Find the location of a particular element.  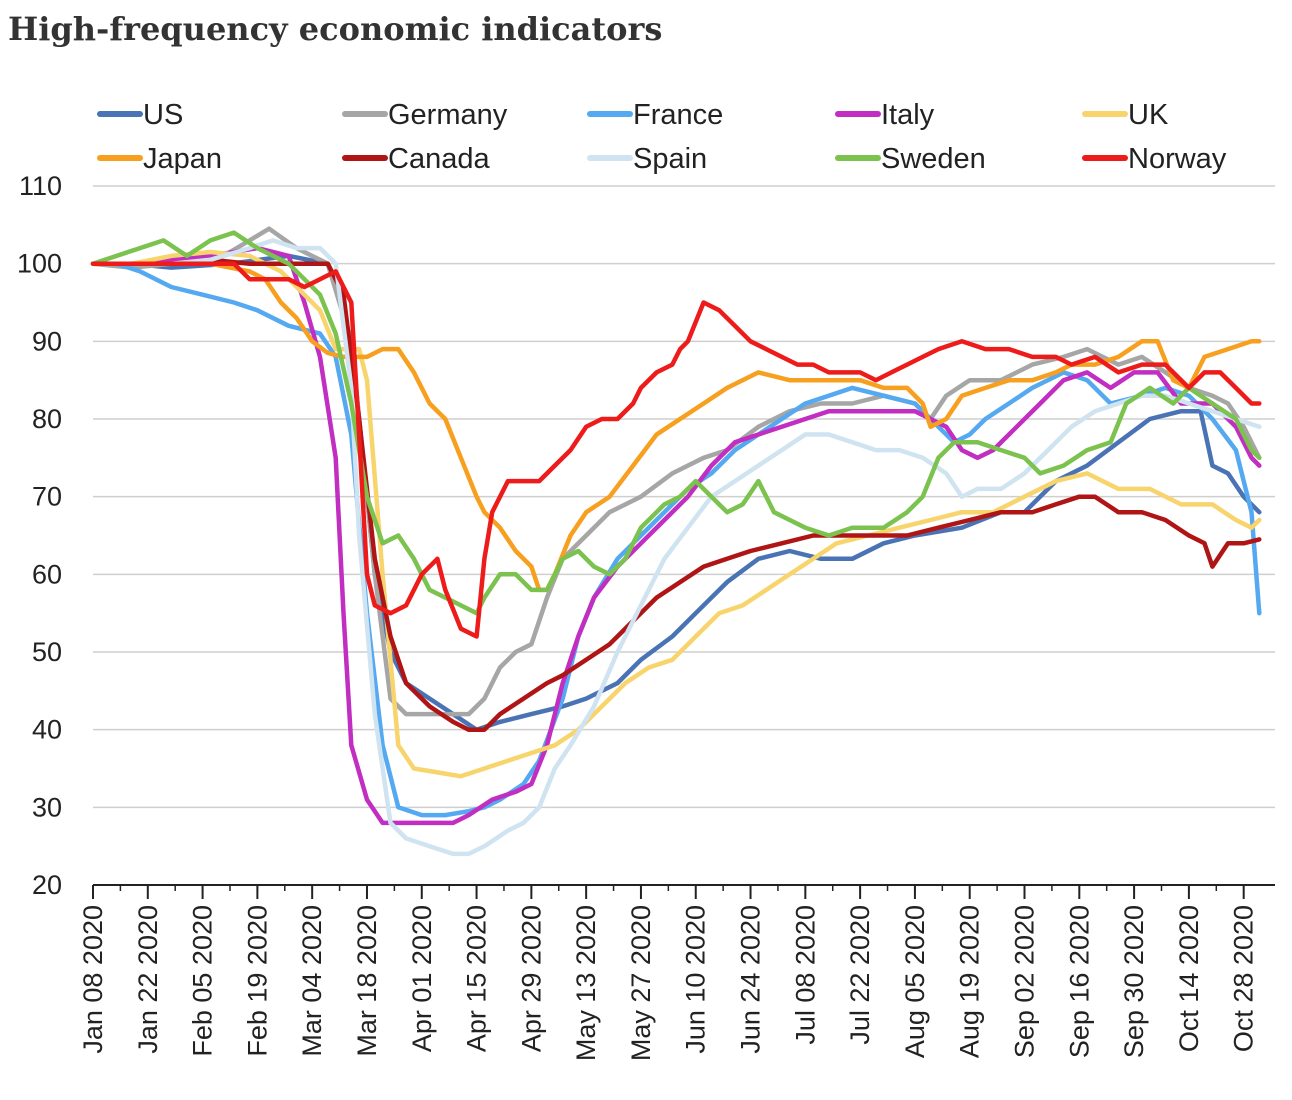

legend-item-spain: Spain is located at coordinates (647, 159).